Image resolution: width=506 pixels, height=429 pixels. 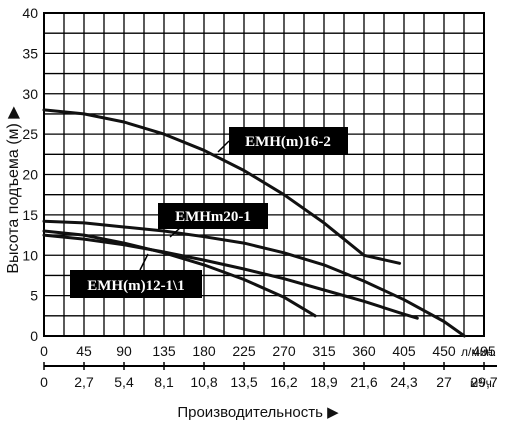 I want to click on x-tick-label-lmin: 405, so click(x=404, y=351).